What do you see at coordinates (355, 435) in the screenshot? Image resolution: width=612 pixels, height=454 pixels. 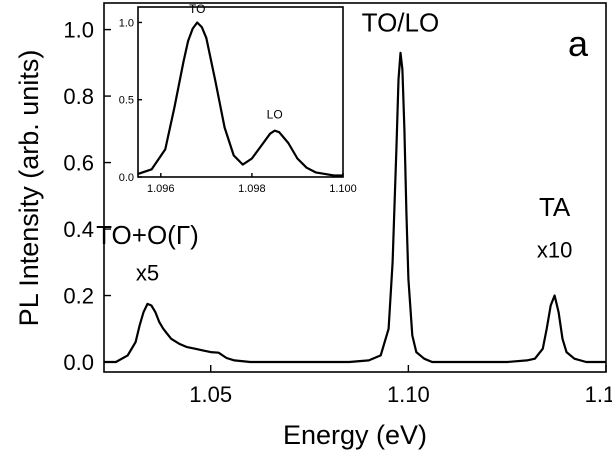 I see `x-axis-title: Energy (eV)` at bounding box center [355, 435].